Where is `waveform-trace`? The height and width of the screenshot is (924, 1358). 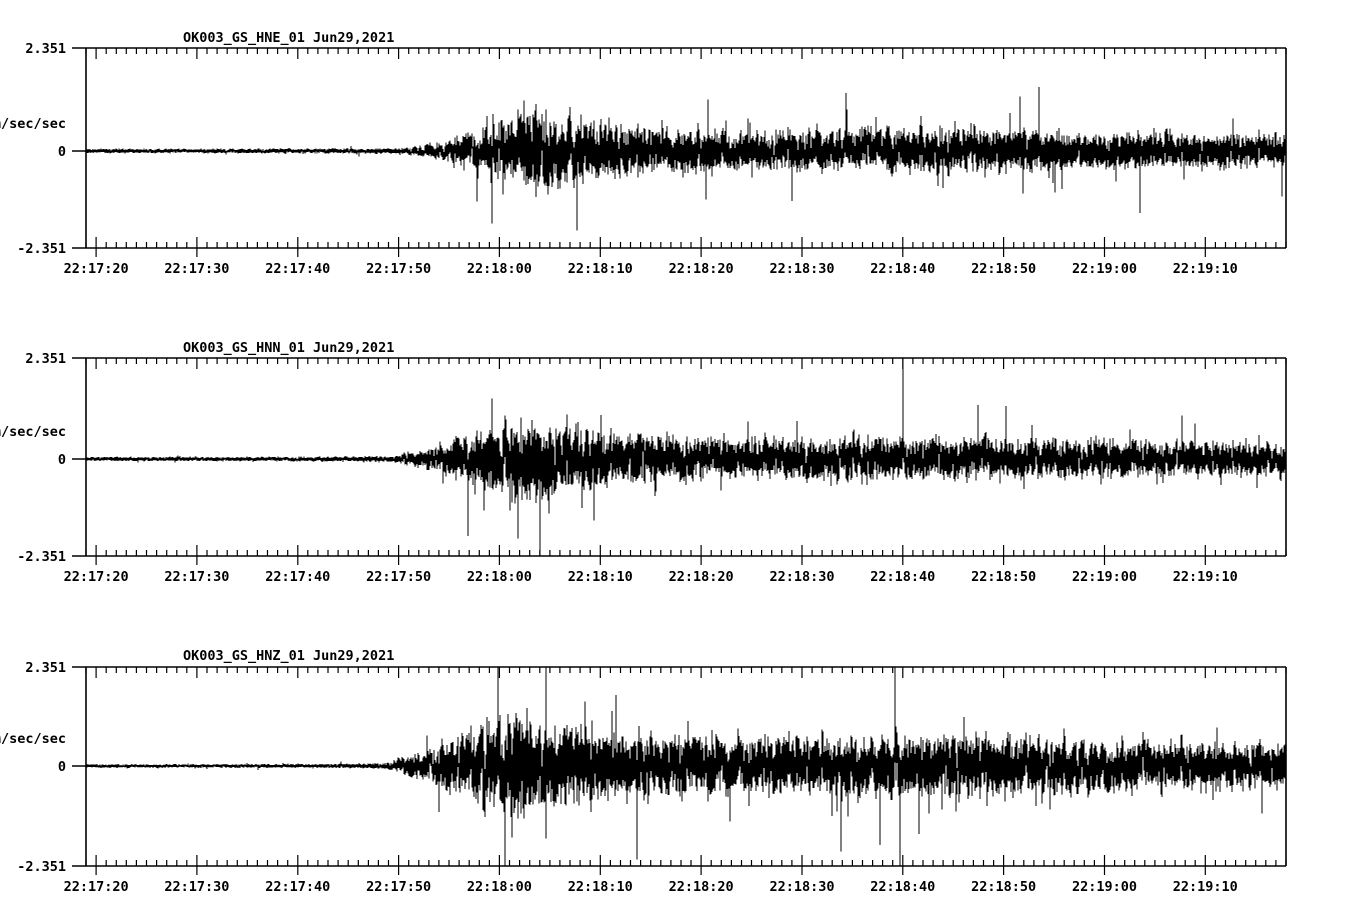
waveform-trace is located at coordinates (686, 159).